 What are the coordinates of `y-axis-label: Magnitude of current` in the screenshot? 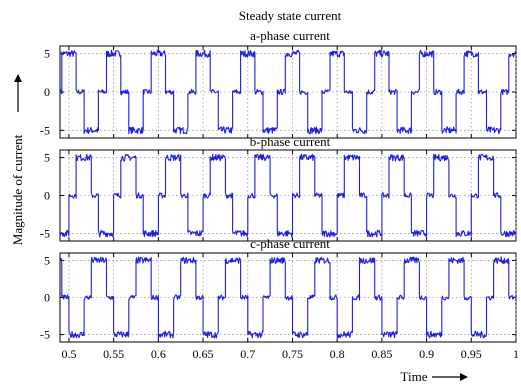 It's located at (17, 189).